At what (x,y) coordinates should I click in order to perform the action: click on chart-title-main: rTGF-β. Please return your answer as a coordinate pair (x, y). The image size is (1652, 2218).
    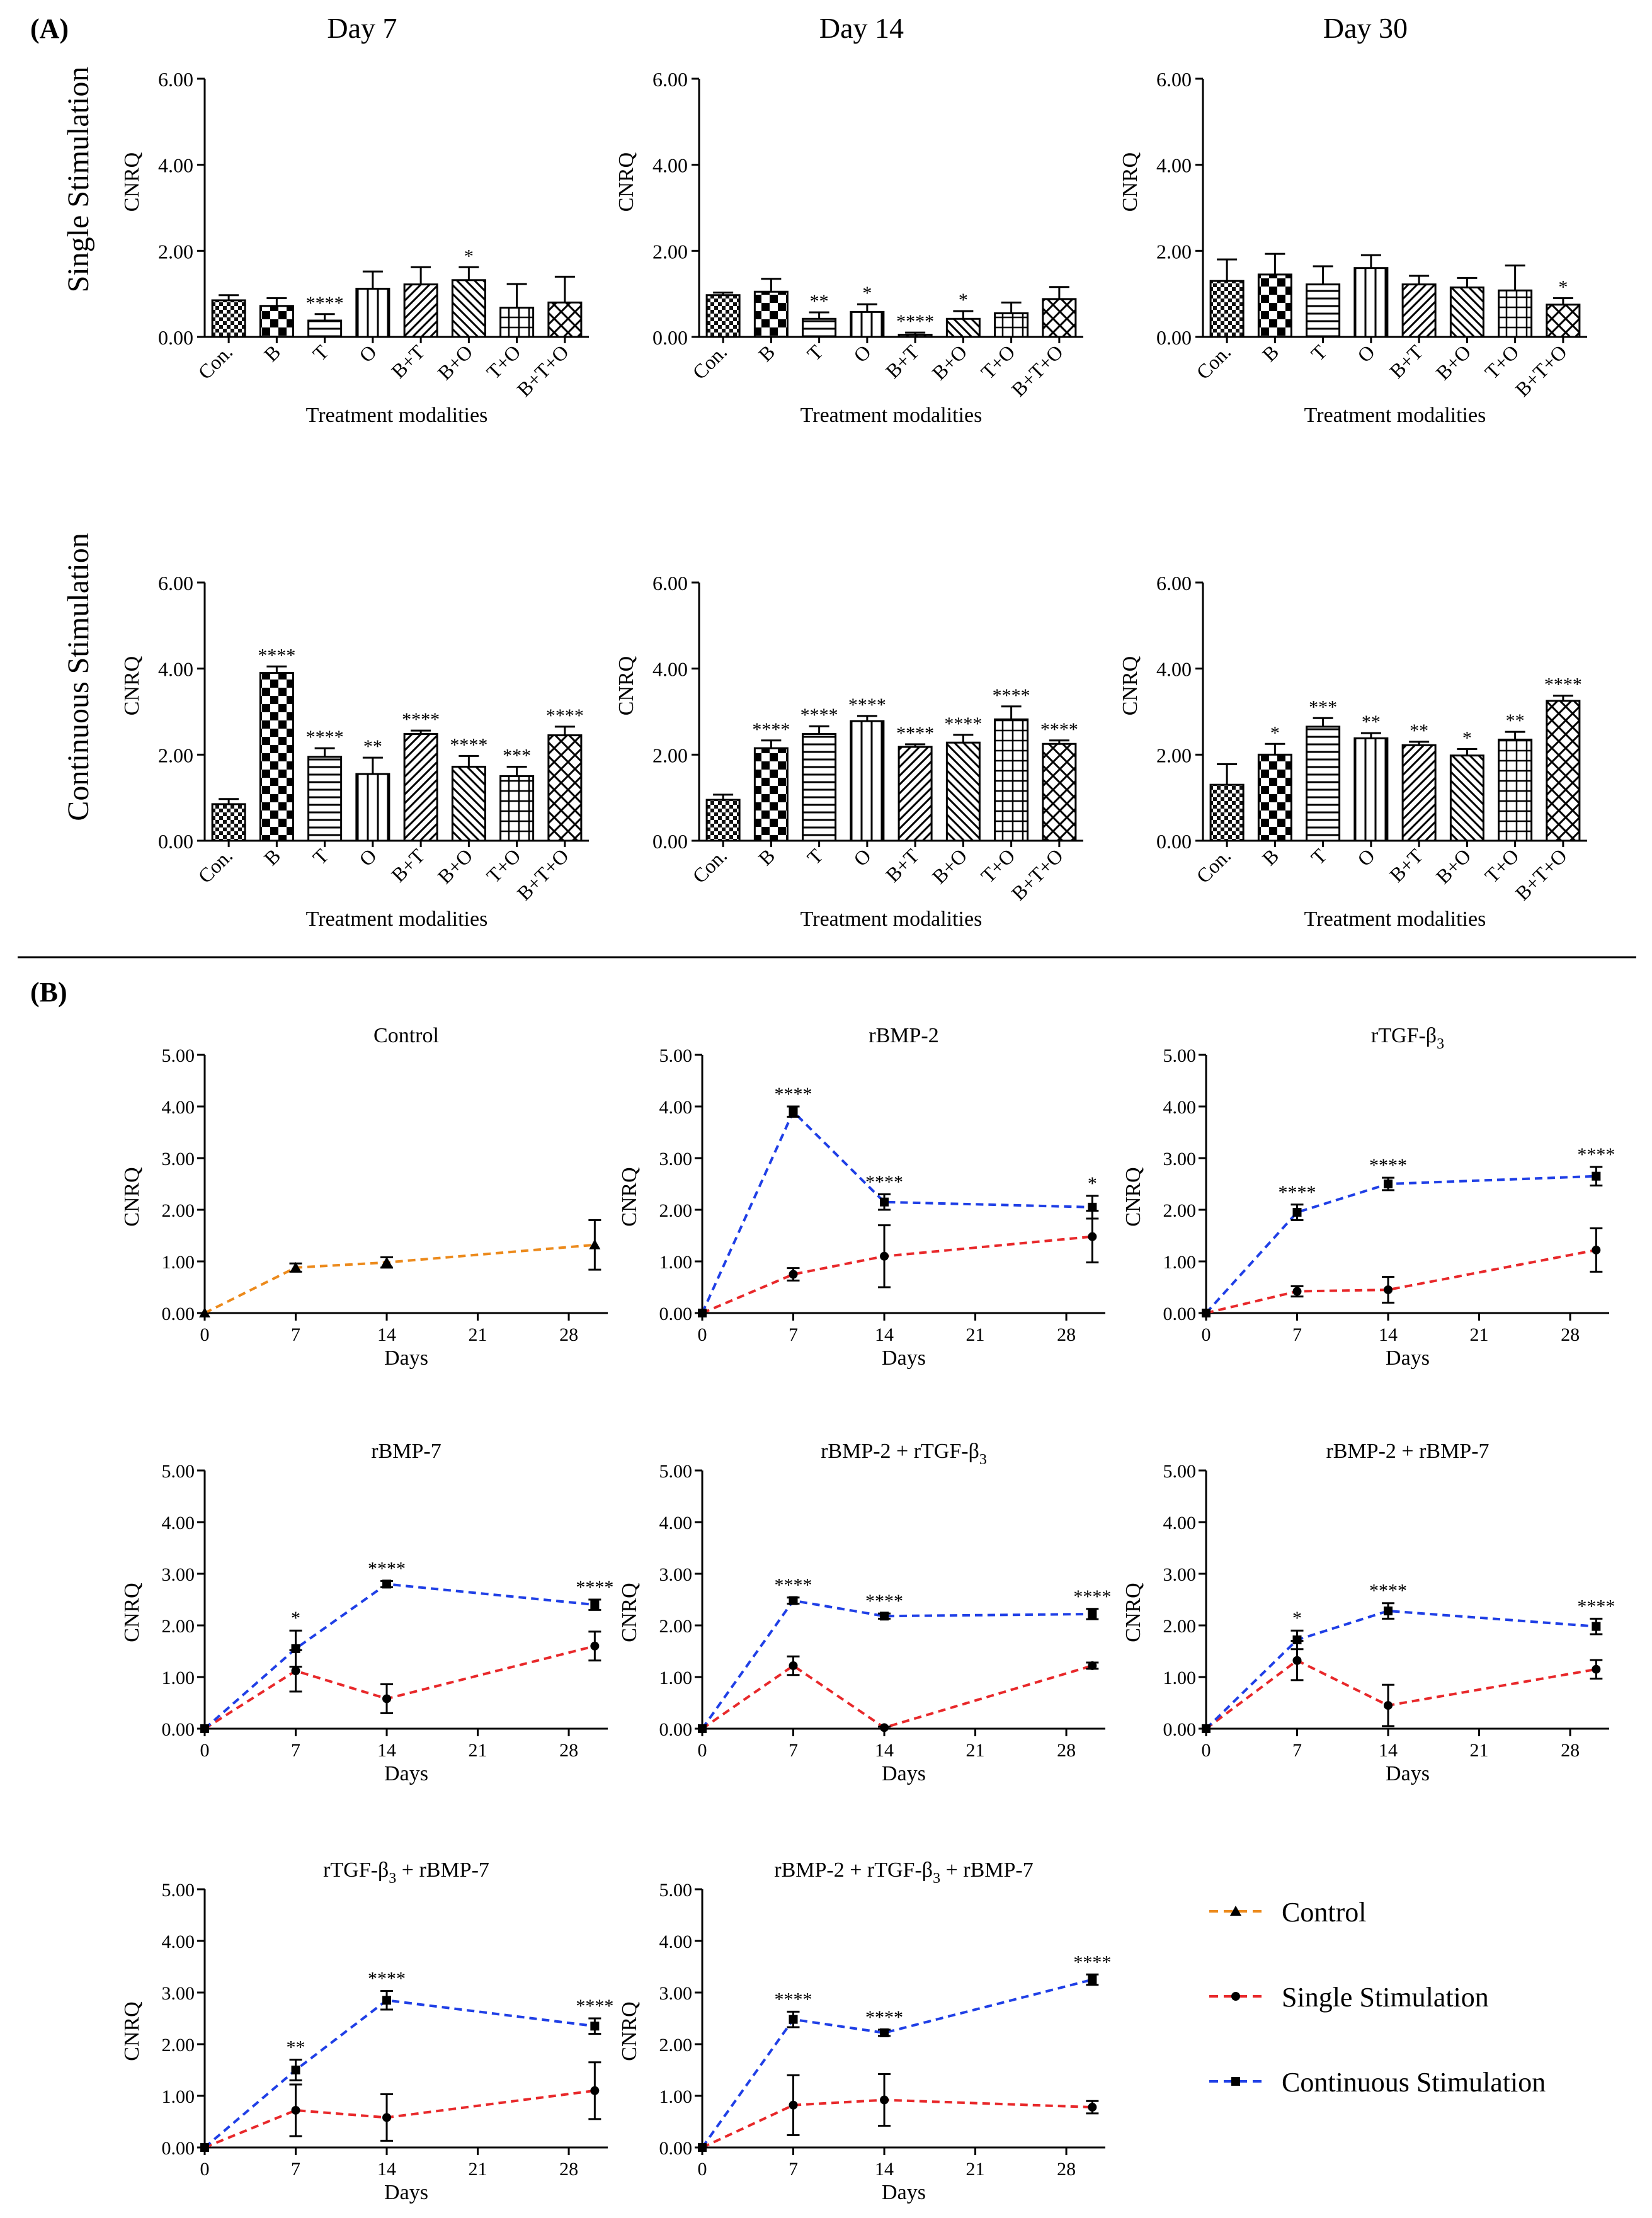
    Looking at the image, I should click on (356, 1870).